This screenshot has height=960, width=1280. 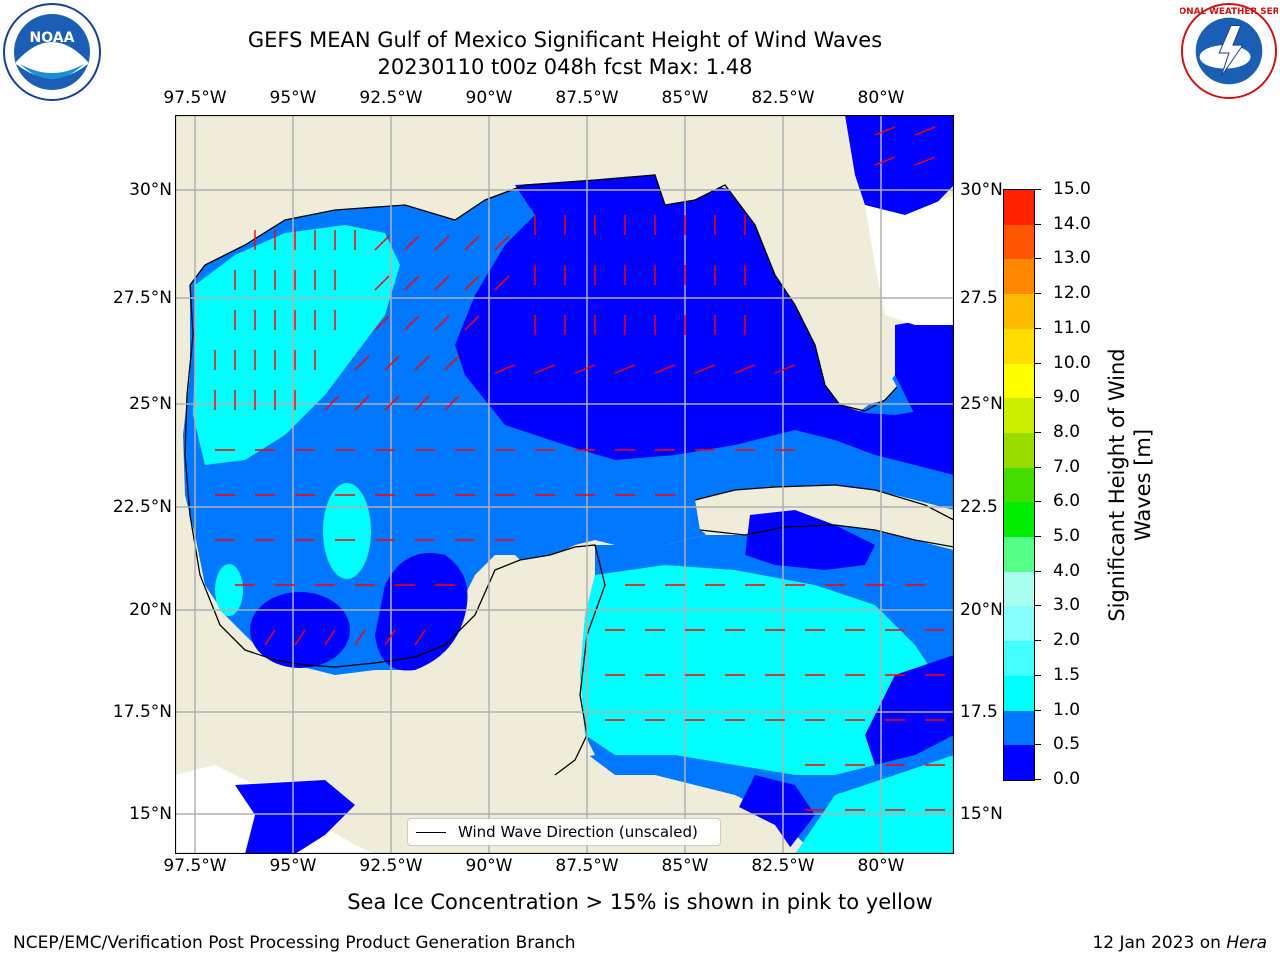 What do you see at coordinates (1067, 431) in the screenshot?
I see `colorbar-tick-label: 8.0` at bounding box center [1067, 431].